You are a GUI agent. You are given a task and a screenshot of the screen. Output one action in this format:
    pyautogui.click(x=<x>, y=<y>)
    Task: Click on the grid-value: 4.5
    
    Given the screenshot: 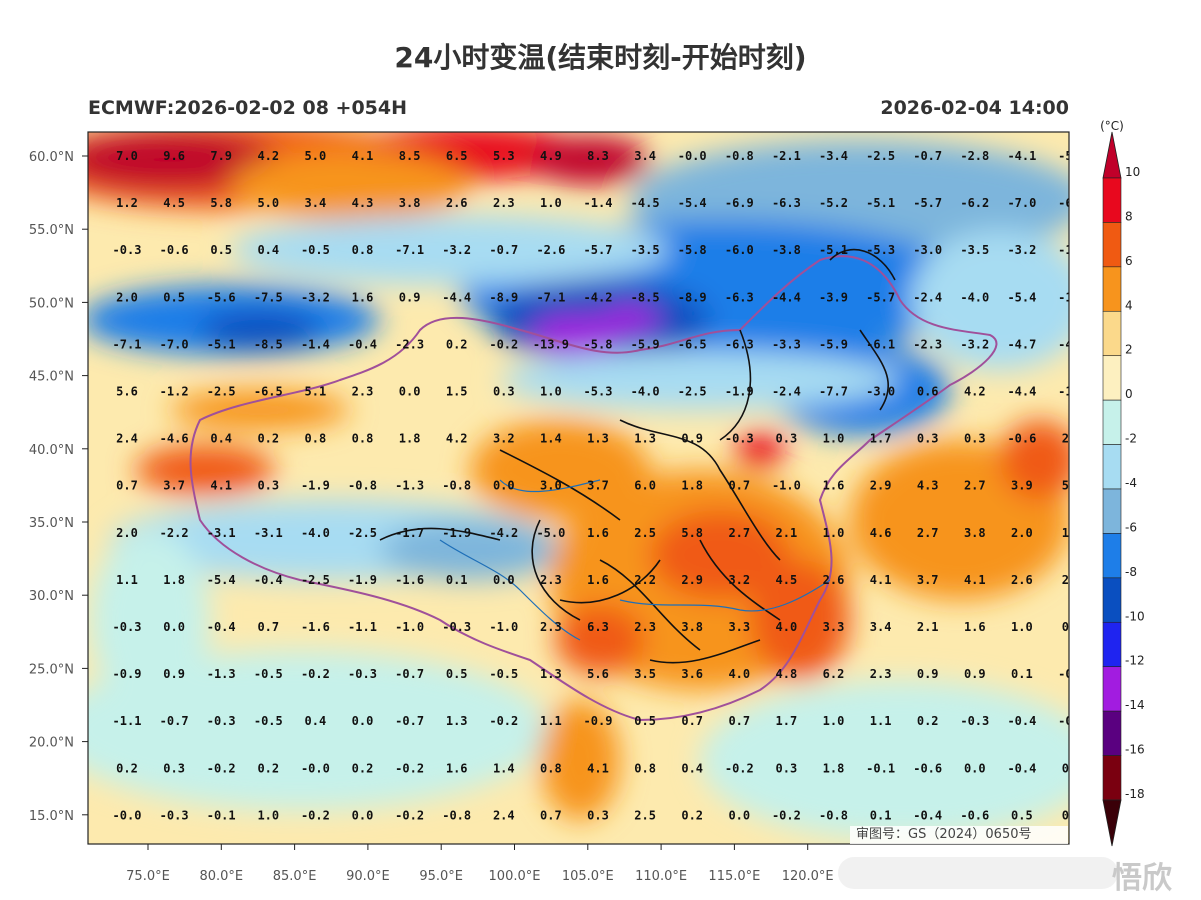 What is the action you would take?
    pyautogui.click(x=174, y=203)
    